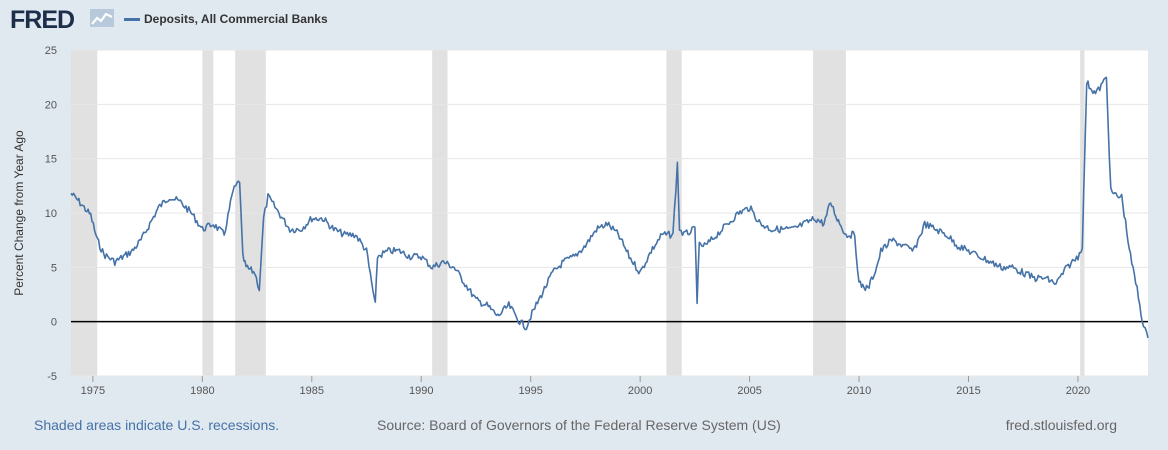 The image size is (1168, 450). Describe the element at coordinates (312, 391) in the screenshot. I see `x-tick-label: 1985` at that location.